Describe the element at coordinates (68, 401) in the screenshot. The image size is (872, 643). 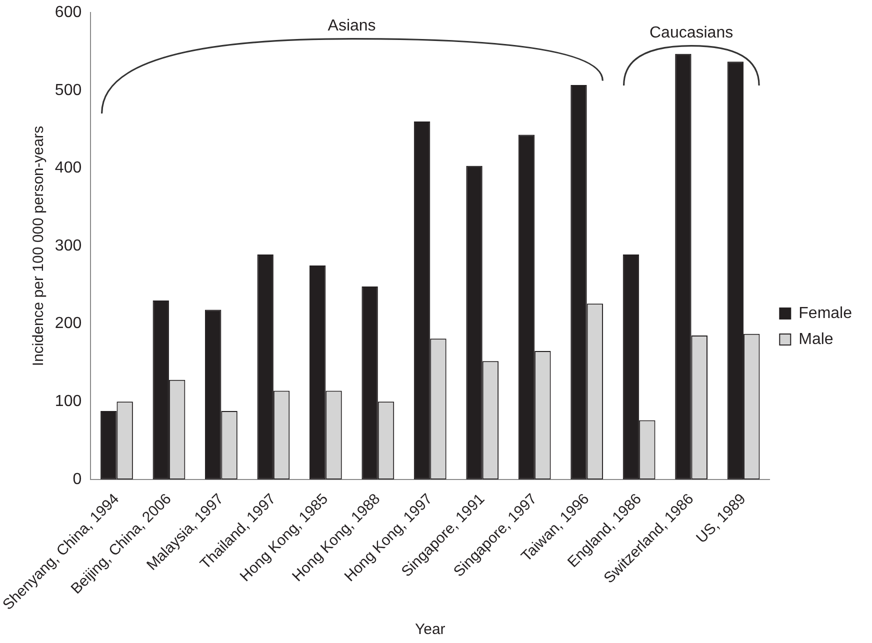
I see `y-tick-label: 100` at that location.